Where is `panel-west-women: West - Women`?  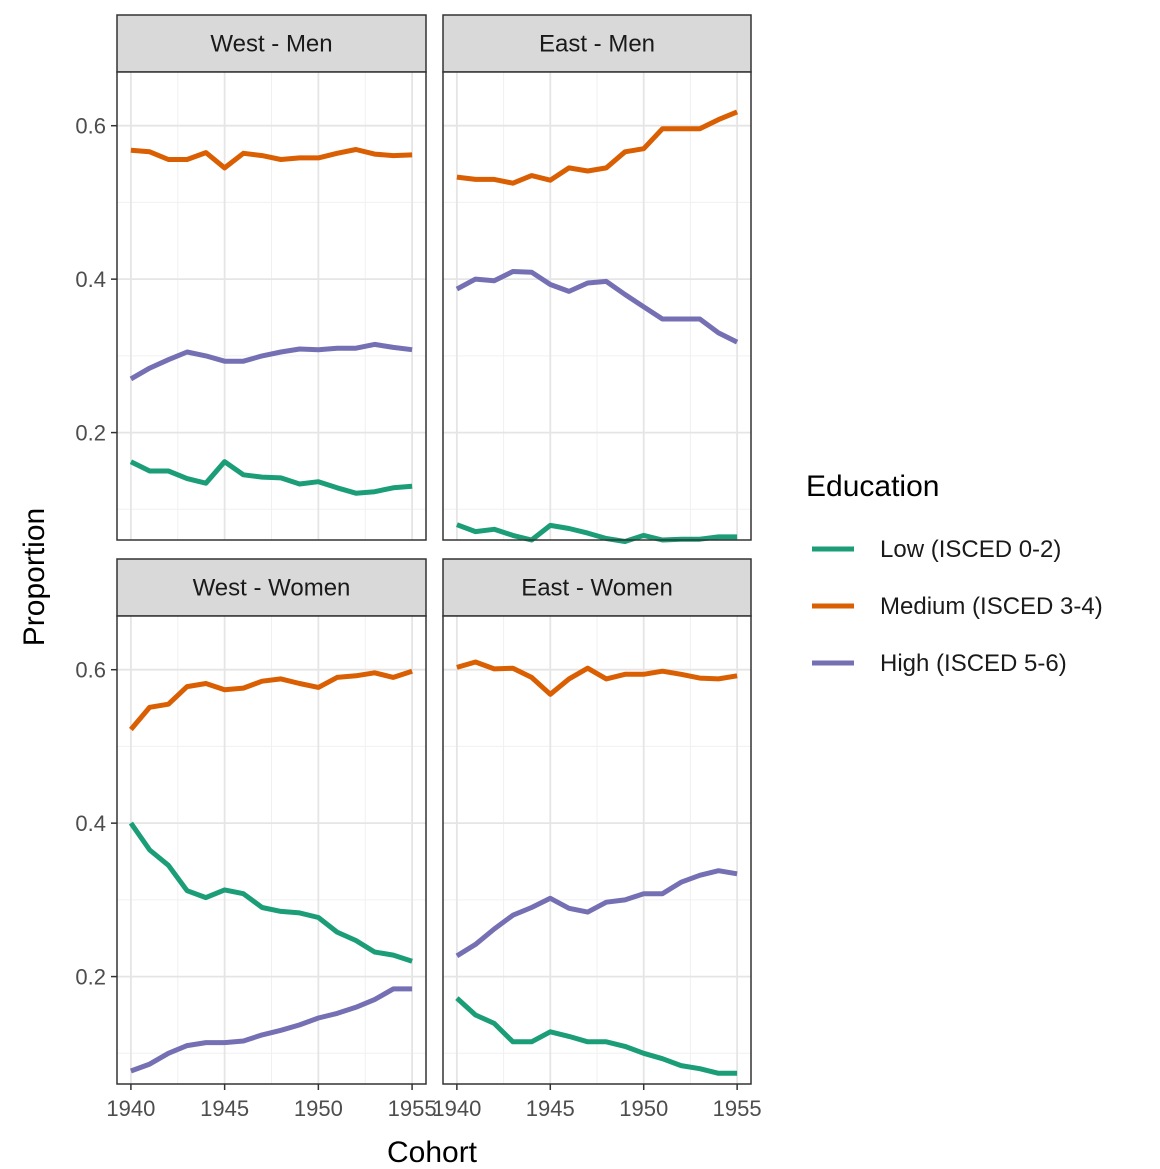
panel-west-women: West - Women is located at coordinates (271, 821).